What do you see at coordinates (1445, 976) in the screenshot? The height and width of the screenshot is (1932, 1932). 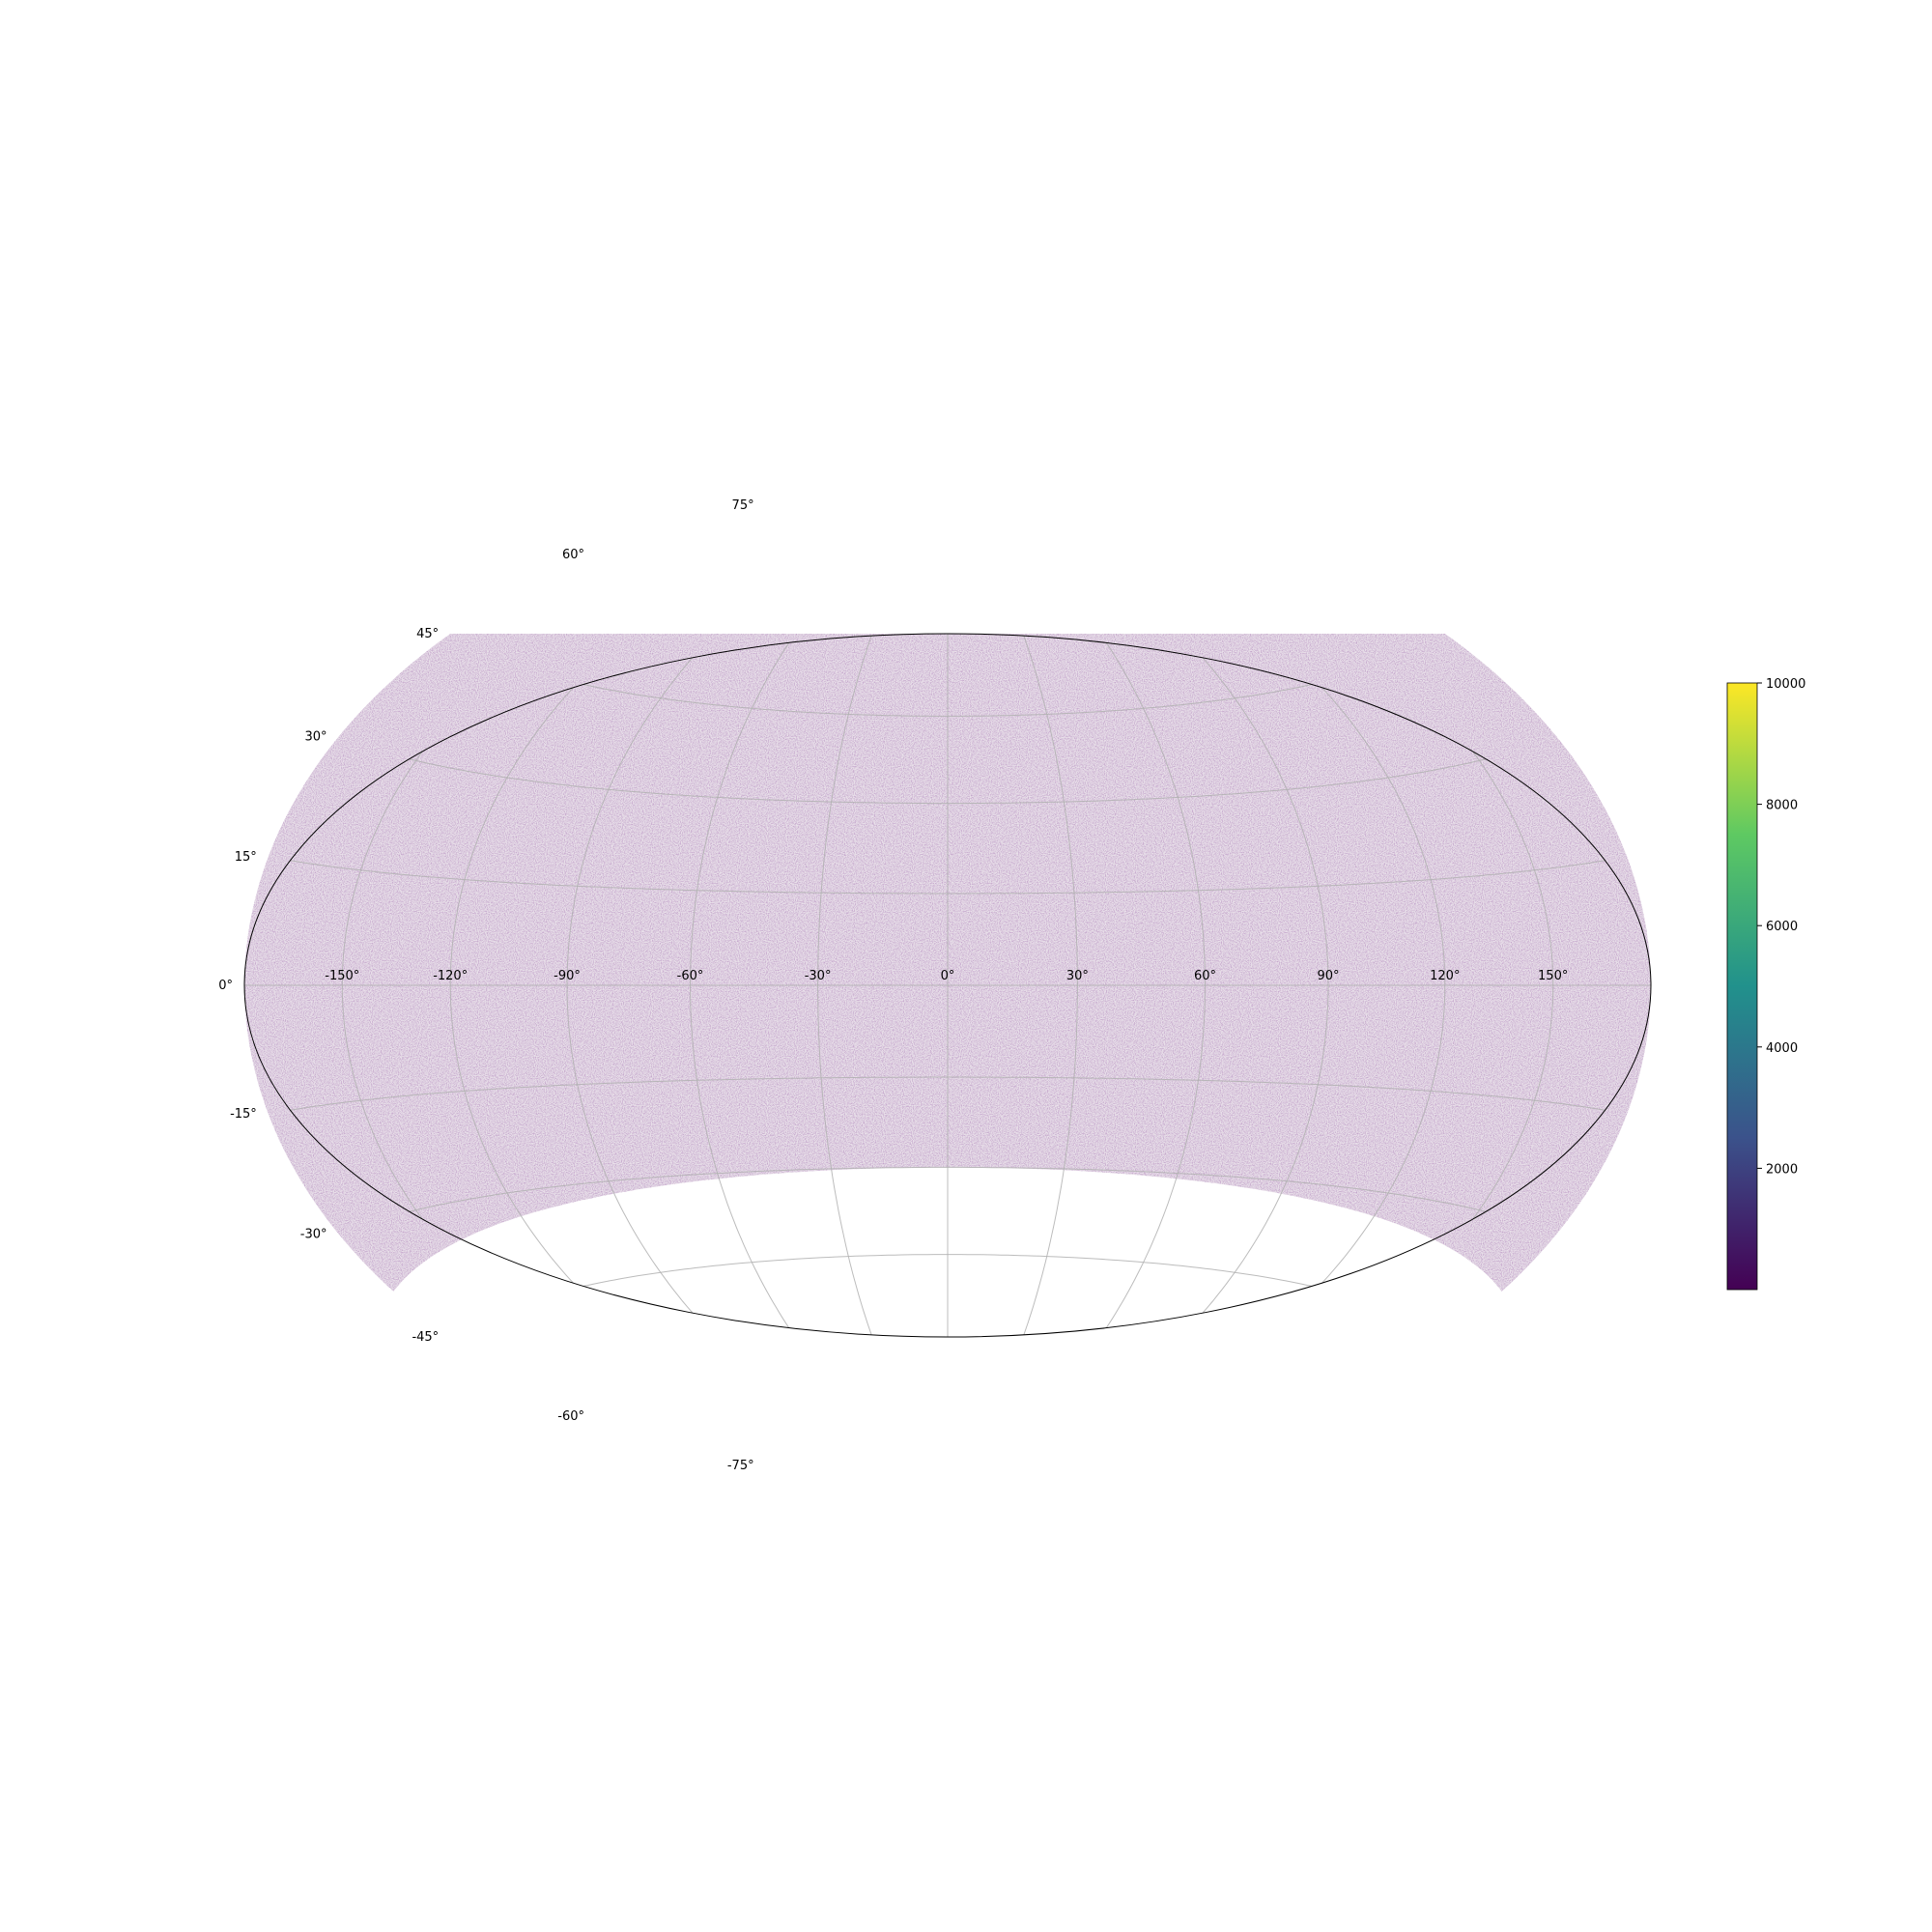 I see `longitude-tick-label: 120°` at bounding box center [1445, 976].